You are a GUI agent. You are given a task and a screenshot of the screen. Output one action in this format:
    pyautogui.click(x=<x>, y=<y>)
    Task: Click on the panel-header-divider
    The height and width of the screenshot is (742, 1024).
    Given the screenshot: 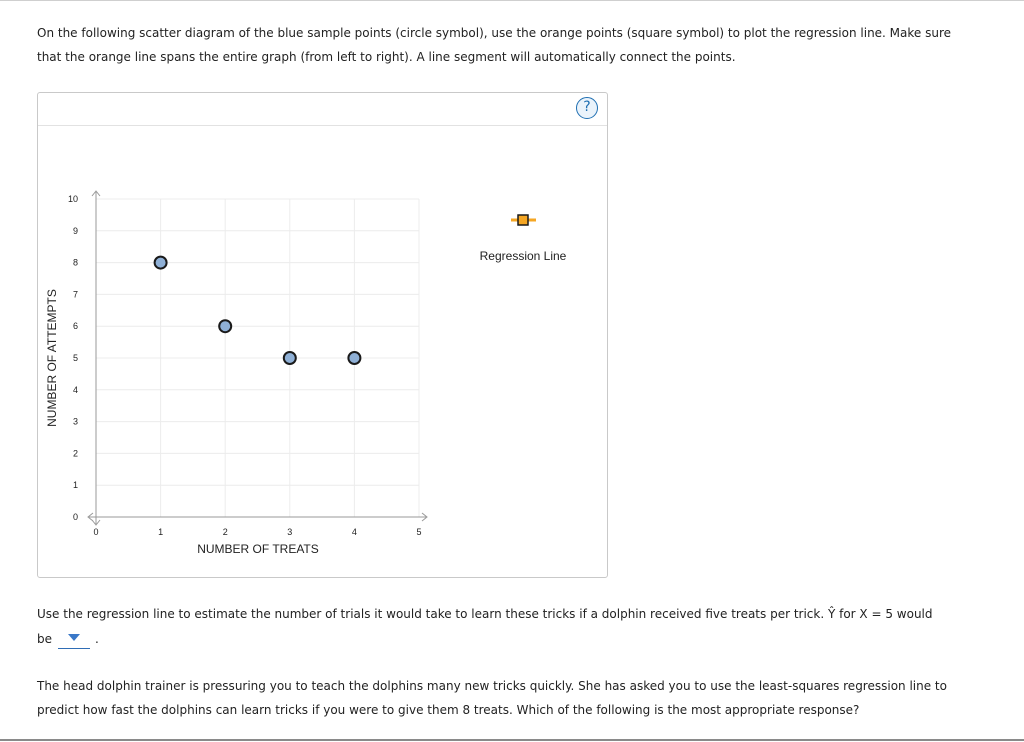 What is the action you would take?
    pyautogui.click(x=322, y=125)
    